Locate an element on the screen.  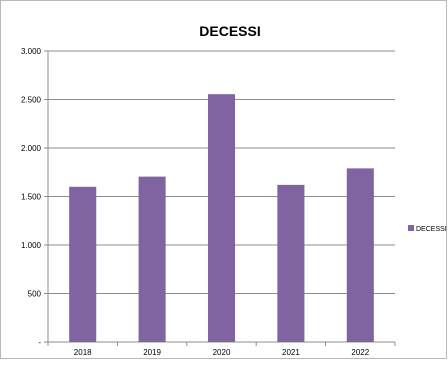
y-tick-label: 3.000 is located at coordinates (31, 51).